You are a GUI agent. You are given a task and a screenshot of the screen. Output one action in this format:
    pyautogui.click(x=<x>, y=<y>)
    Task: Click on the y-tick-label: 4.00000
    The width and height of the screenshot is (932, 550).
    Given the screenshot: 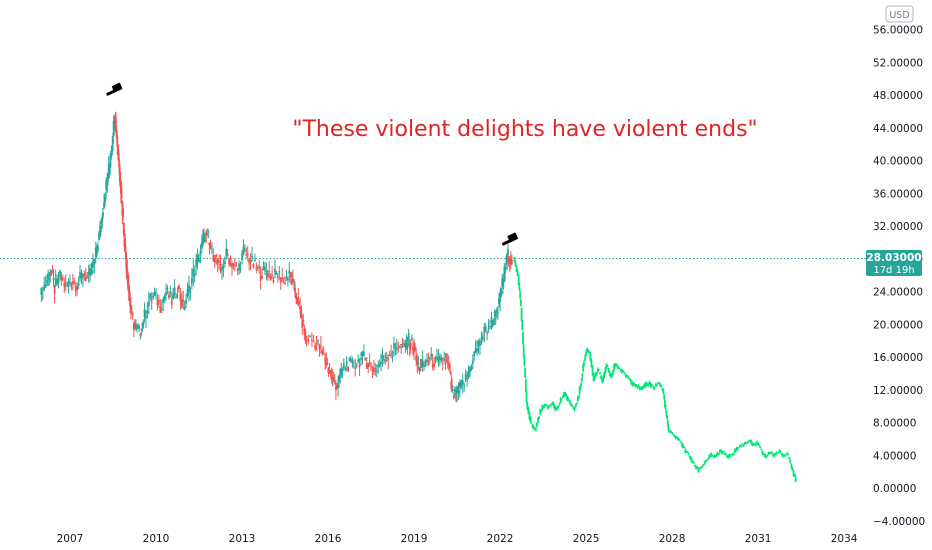 What is the action you would take?
    pyautogui.click(x=894, y=456)
    